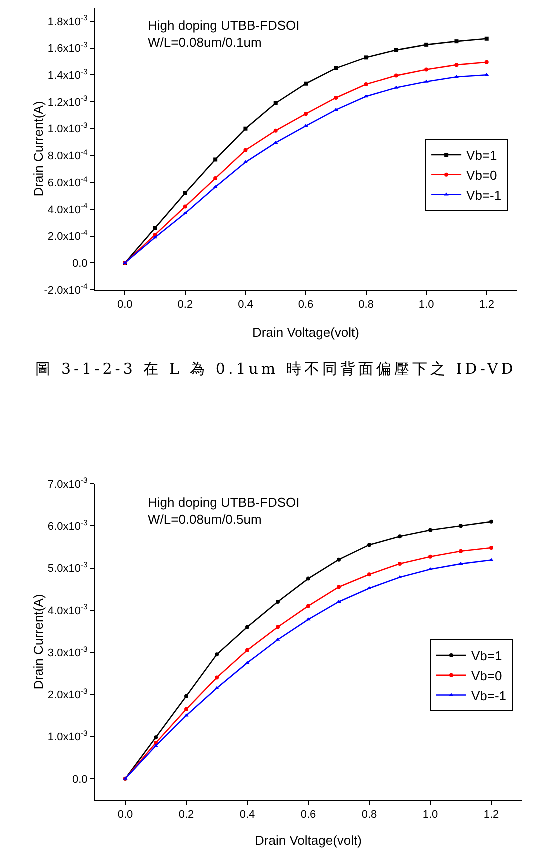 The width and height of the screenshot is (552, 848). Describe the element at coordinates (66, 289) in the screenshot. I see `y-tick-label: -2.0x10$^{-4}$` at that location.